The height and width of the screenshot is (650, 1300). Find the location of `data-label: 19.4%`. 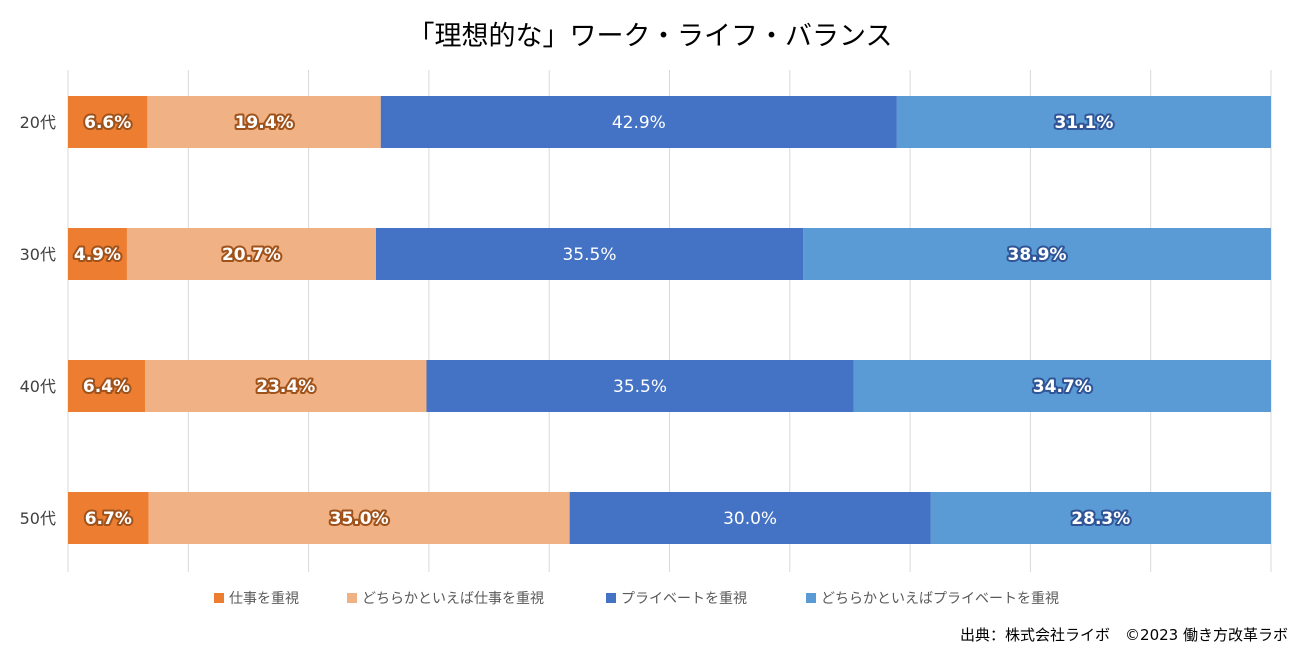

data-label: 19.4% is located at coordinates (264, 123).